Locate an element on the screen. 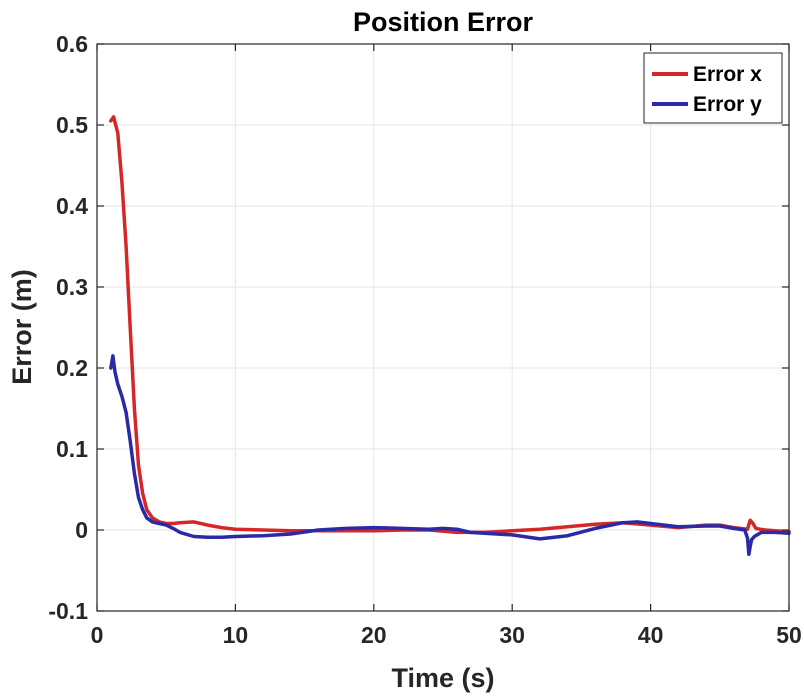 Image resolution: width=804 pixels, height=697 pixels. legend: Error x Error y is located at coordinates (713, 88).